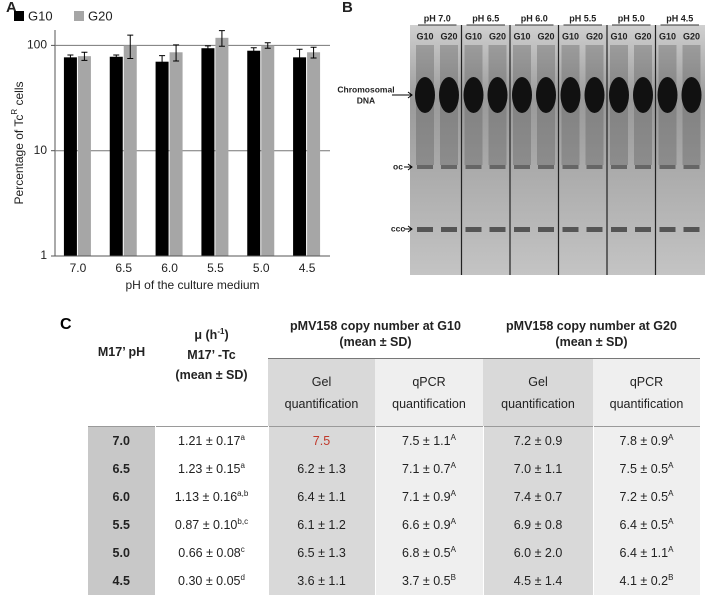 Image resolution: width=708 pixels, height=600 pixels. I want to click on table-cell: 7.2 ± 0.5A, so click(647, 497).